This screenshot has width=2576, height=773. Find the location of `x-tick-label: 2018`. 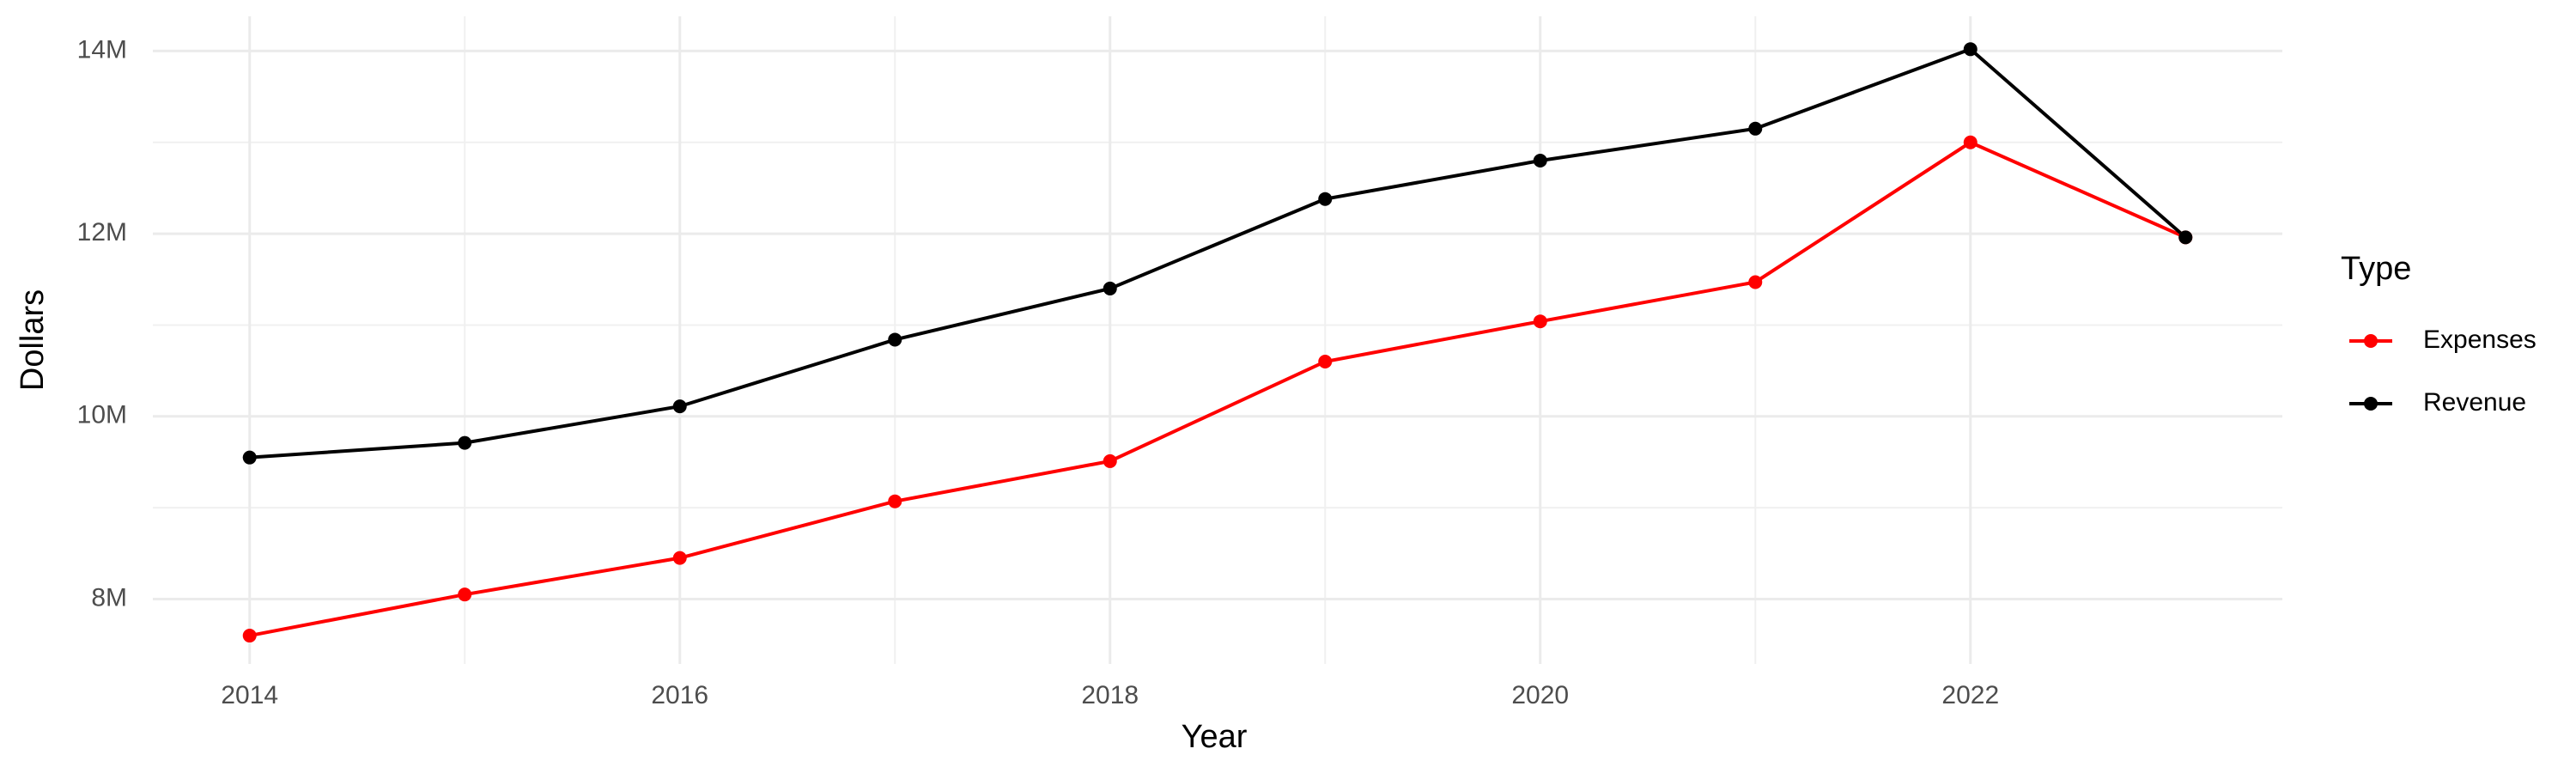

x-tick-label: 2018 is located at coordinates (1110, 695).